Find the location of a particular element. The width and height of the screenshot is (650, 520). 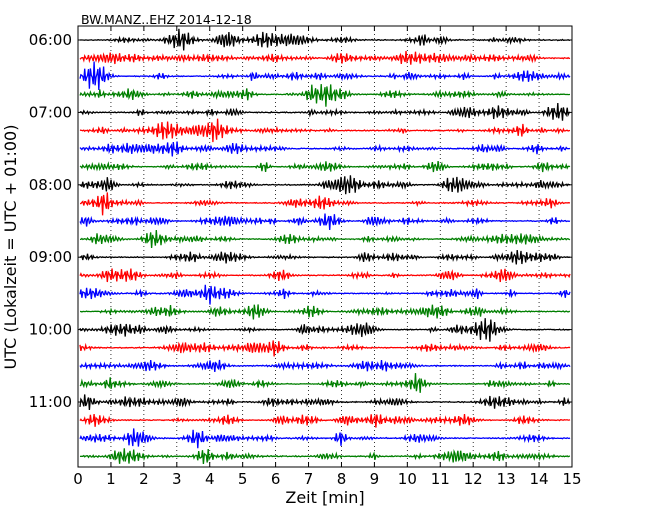

x-tick-label: 5 is located at coordinates (243, 479).